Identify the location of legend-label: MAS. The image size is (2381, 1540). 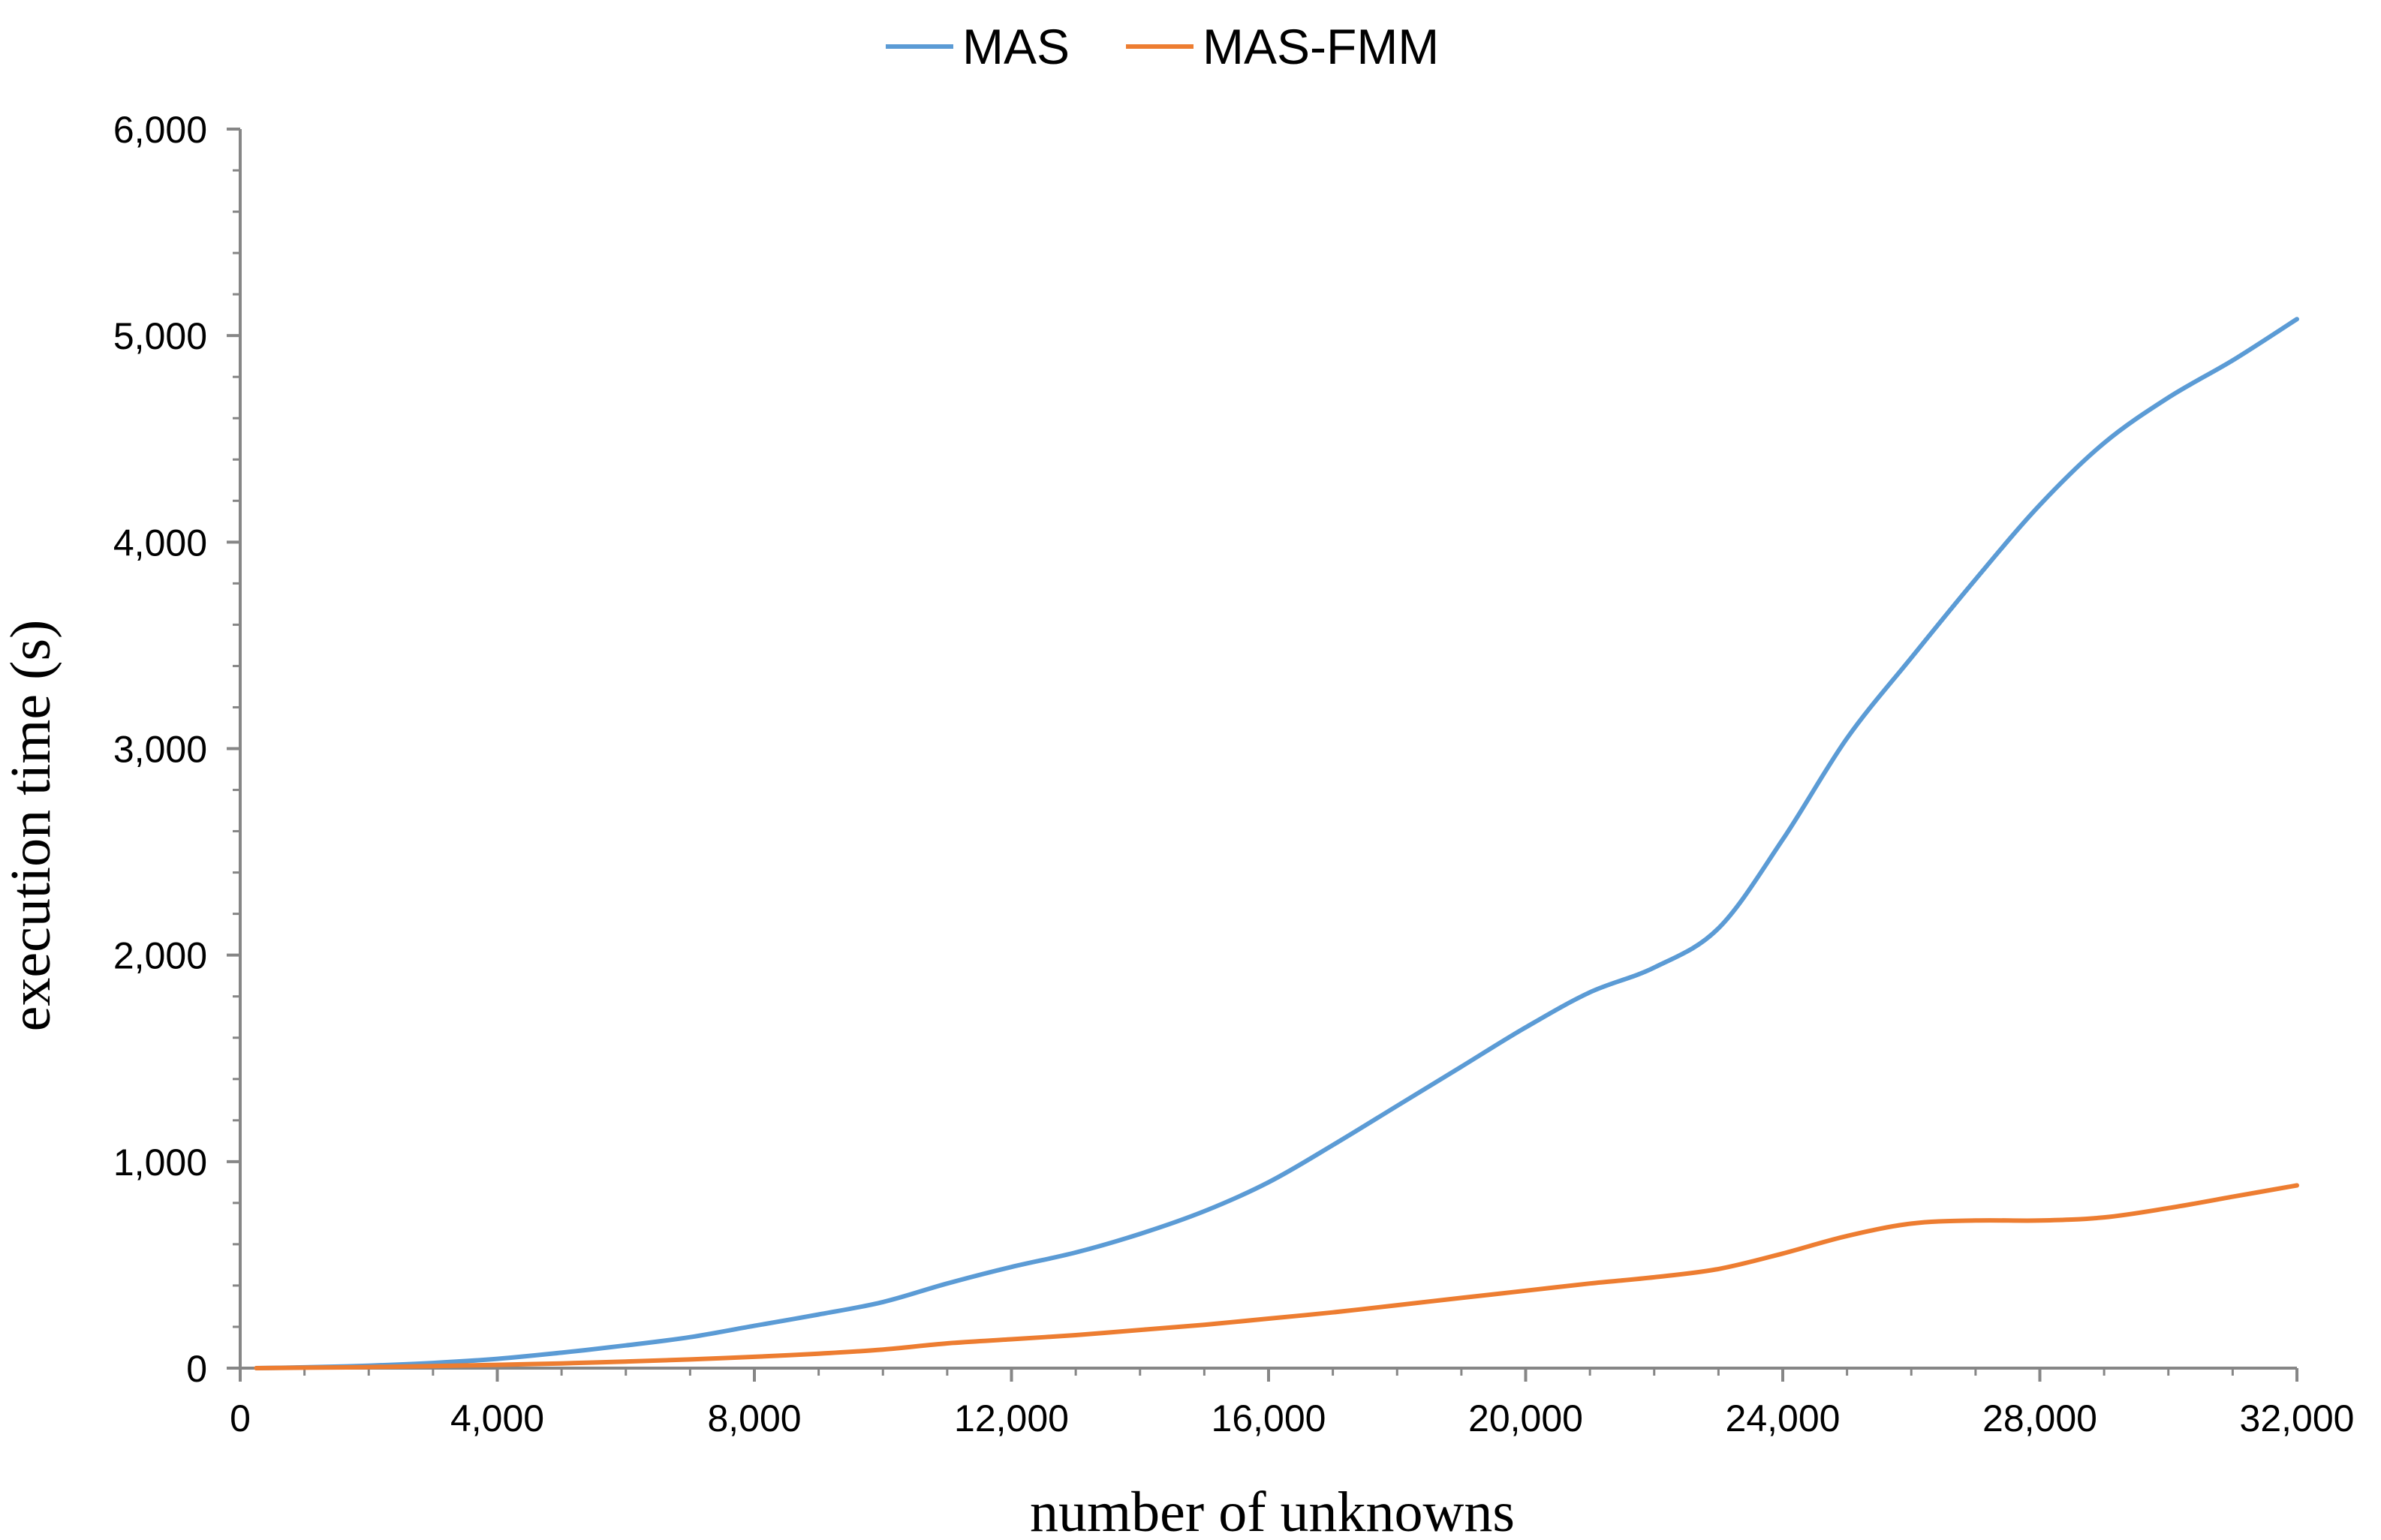
(1016, 47).